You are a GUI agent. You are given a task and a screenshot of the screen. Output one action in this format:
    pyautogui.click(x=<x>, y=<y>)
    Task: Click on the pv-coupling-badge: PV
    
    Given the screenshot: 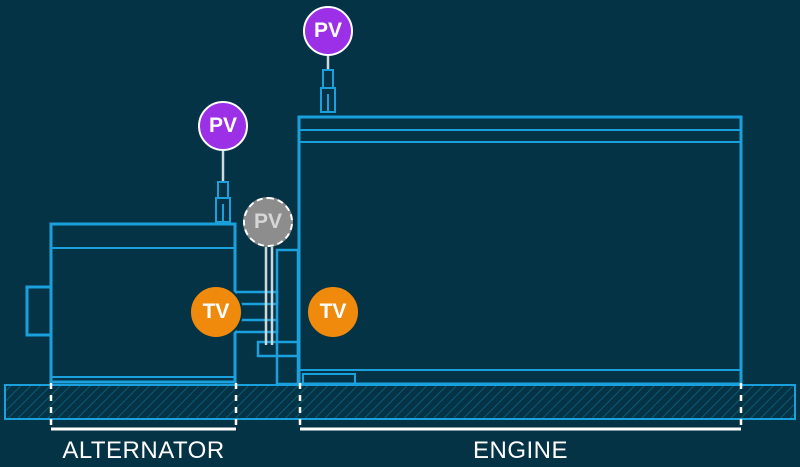 What is the action you would take?
    pyautogui.click(x=268, y=222)
    